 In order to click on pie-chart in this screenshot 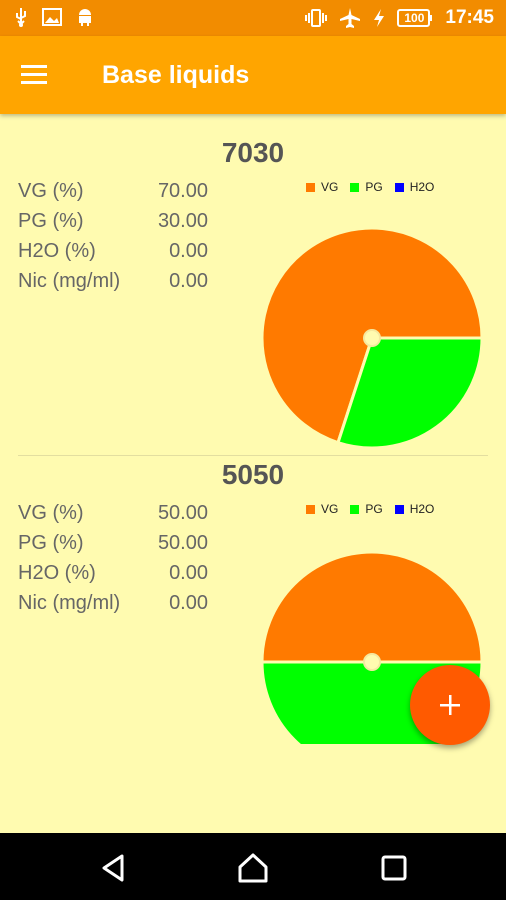, I will do `click(372, 338)`.